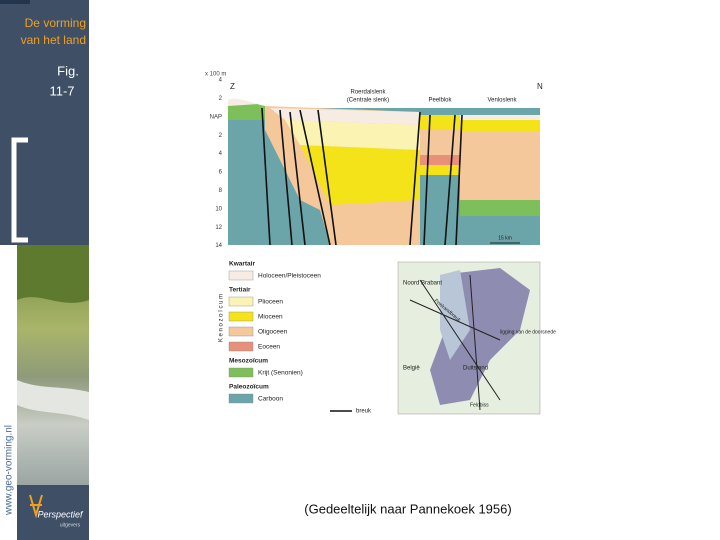 Image resolution: width=720 pixels, height=540 pixels. What do you see at coordinates (9, 470) in the screenshot?
I see `website: www.geo-vorming.nl` at bounding box center [9, 470].